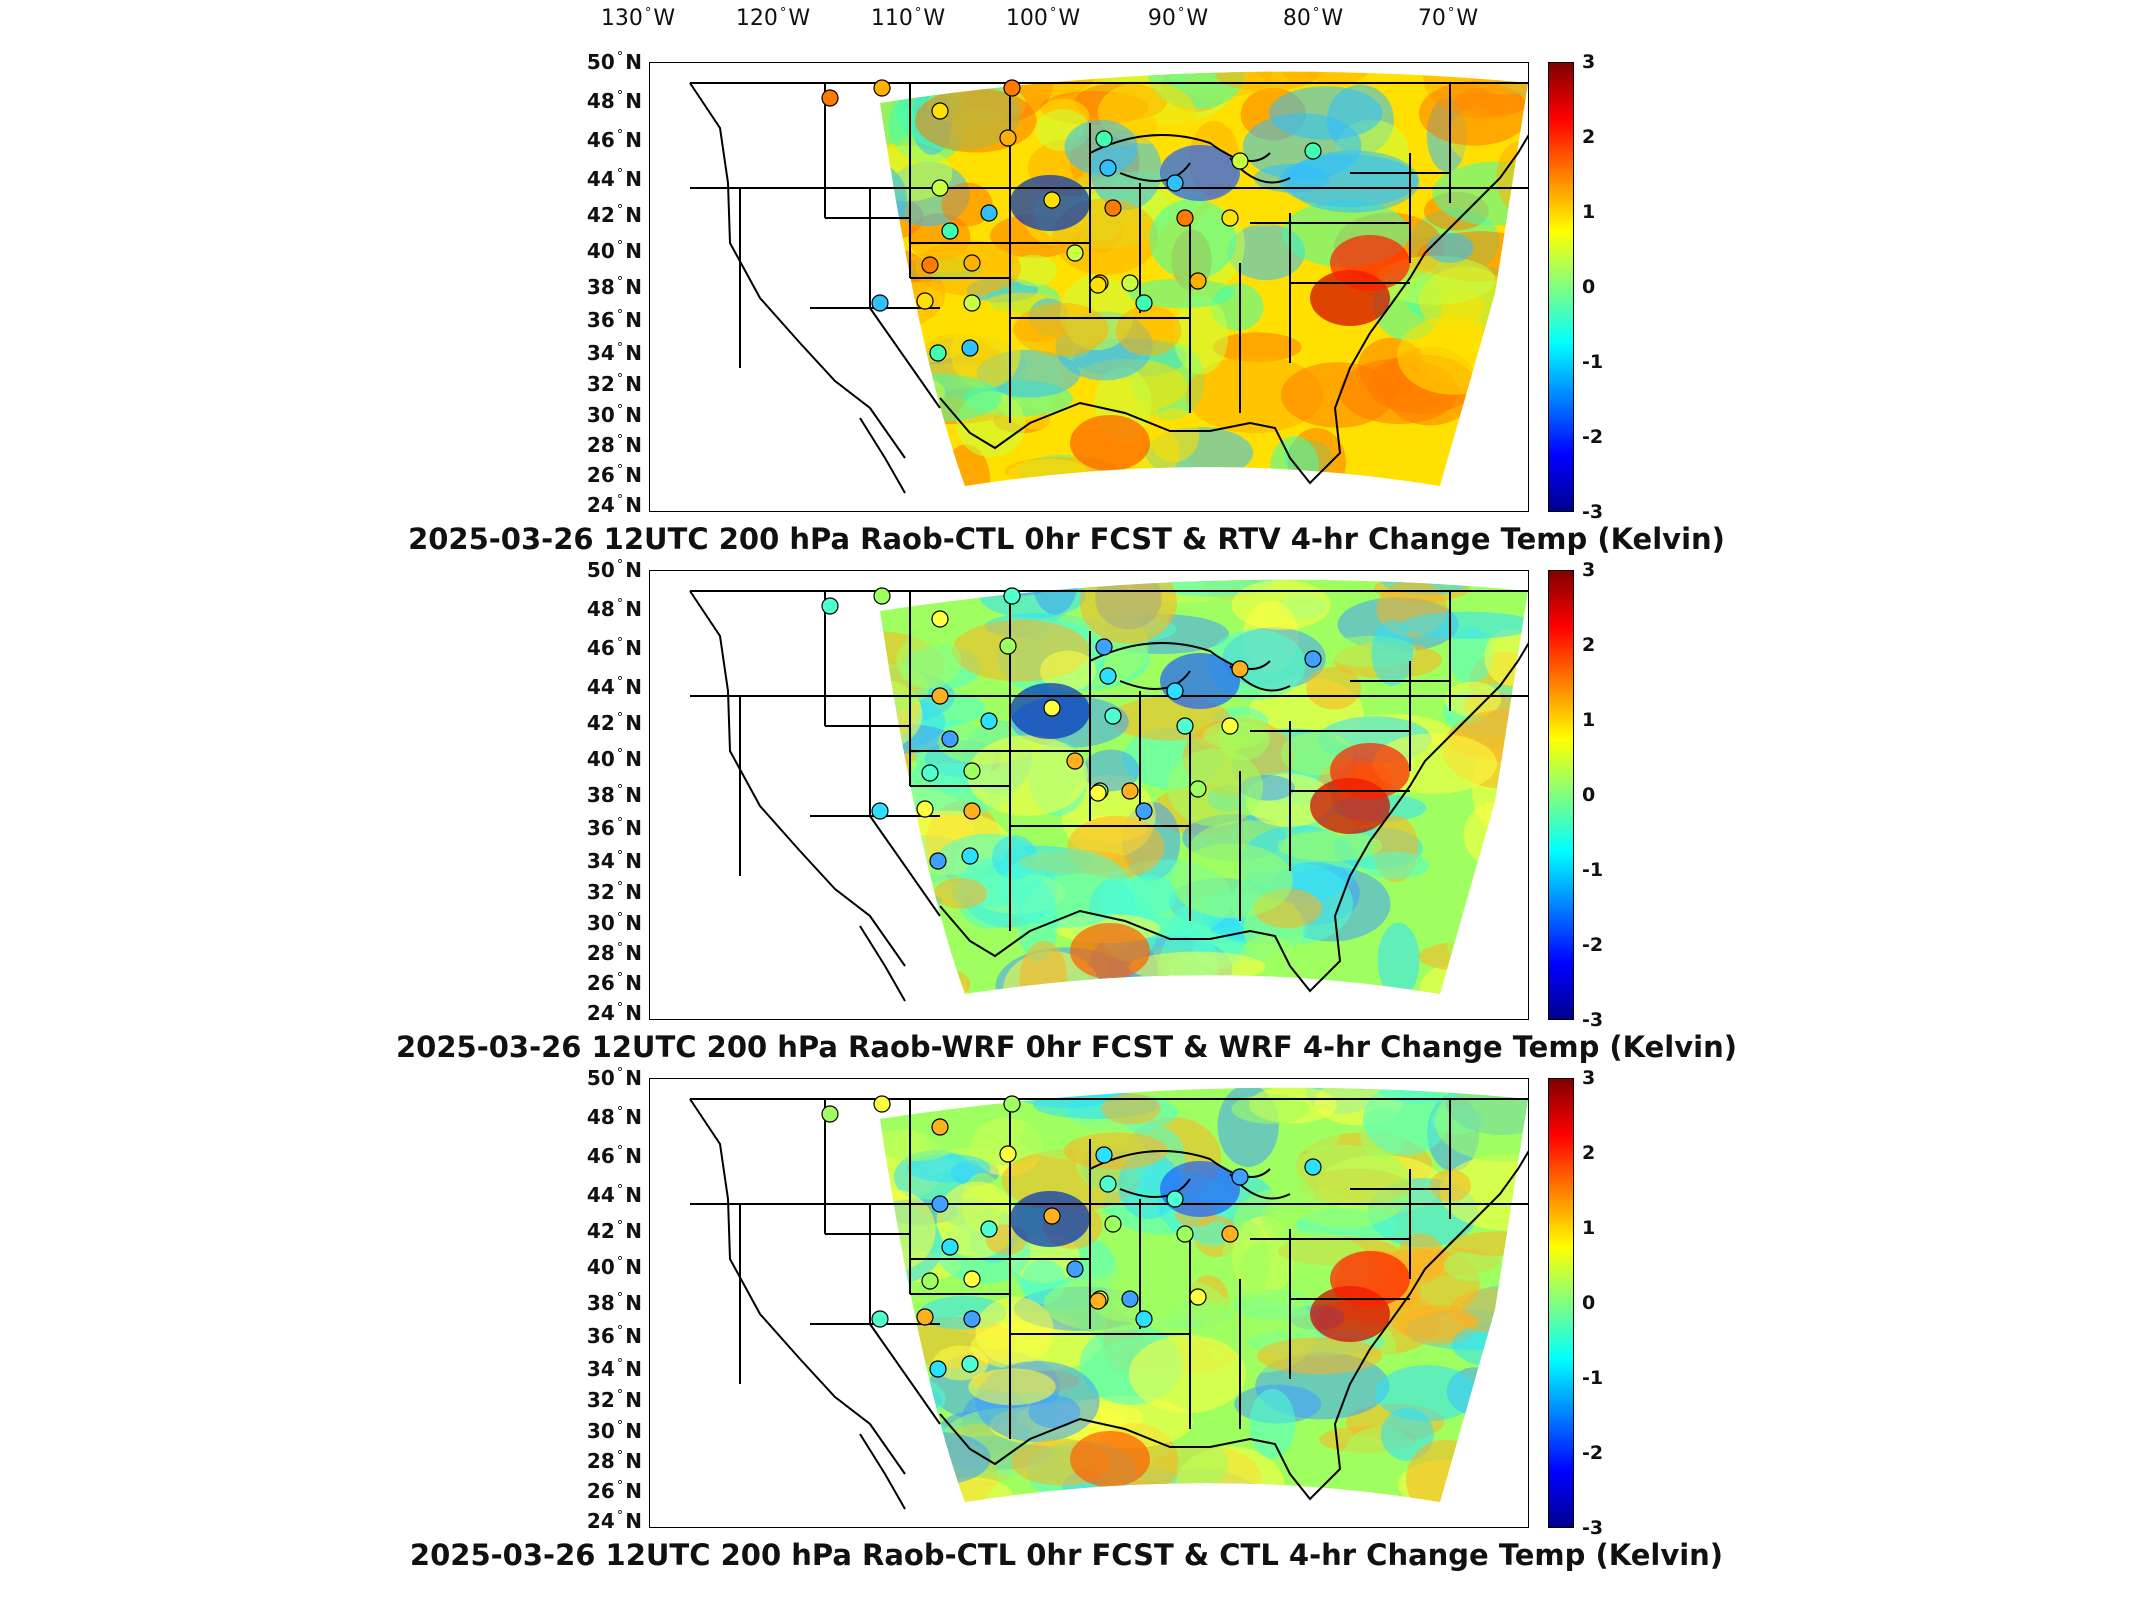  I want to click on longitude-label: 110 °W, so click(908, 18).